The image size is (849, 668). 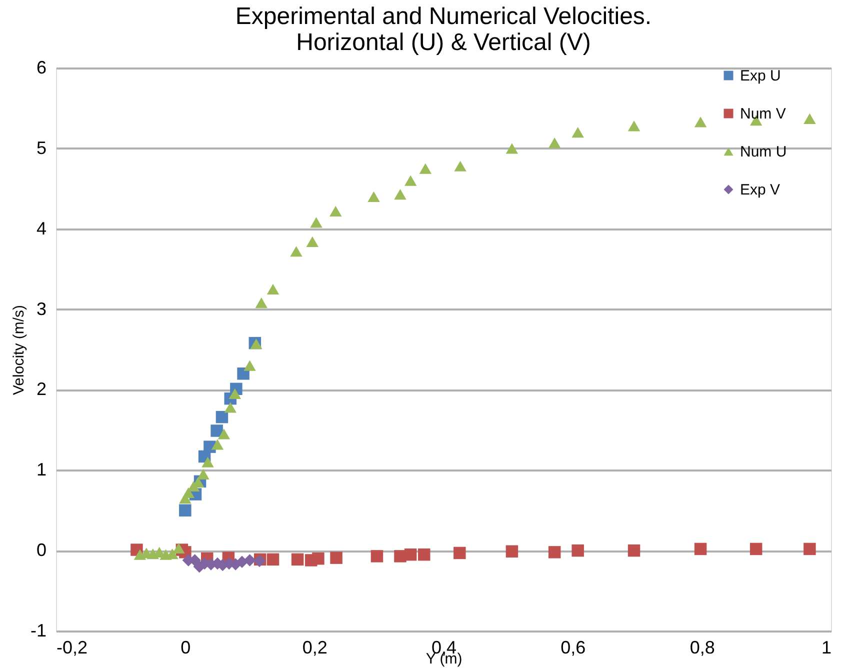 I want to click on y-tick-label: 6, so click(x=41, y=68).